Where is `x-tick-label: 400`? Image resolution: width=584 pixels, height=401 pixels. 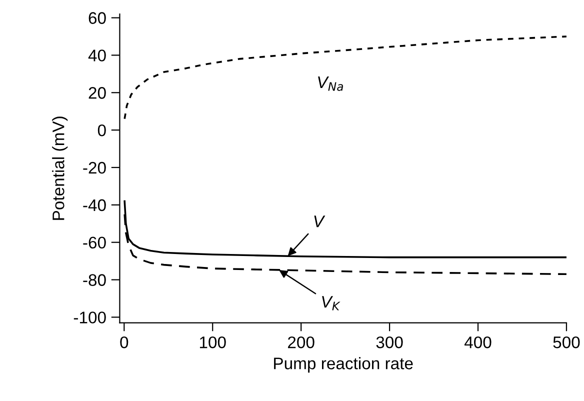
x-tick-label: 400 is located at coordinates (478, 342).